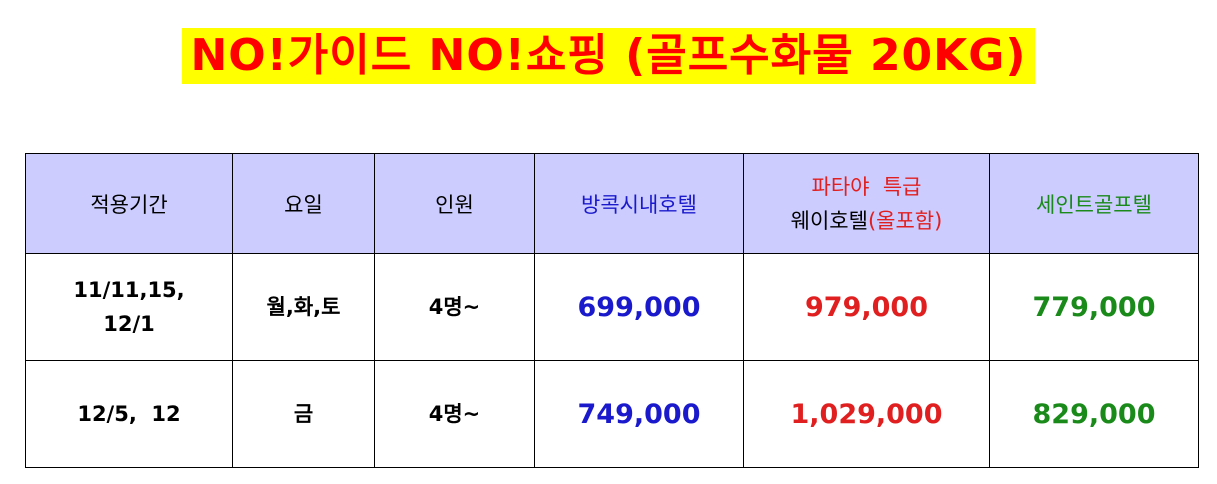 The width and height of the screenshot is (1217, 484). I want to click on cell-day: 금, so click(303, 414).